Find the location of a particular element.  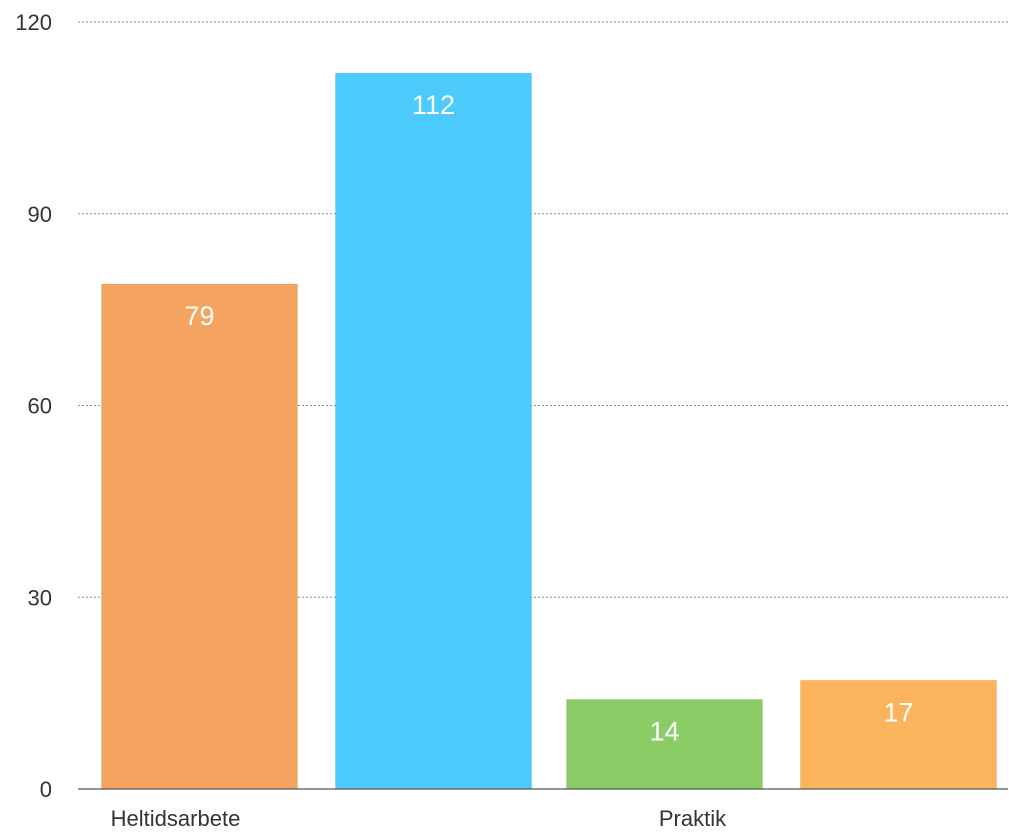

y-tick-label: 30 is located at coordinates (40, 597).